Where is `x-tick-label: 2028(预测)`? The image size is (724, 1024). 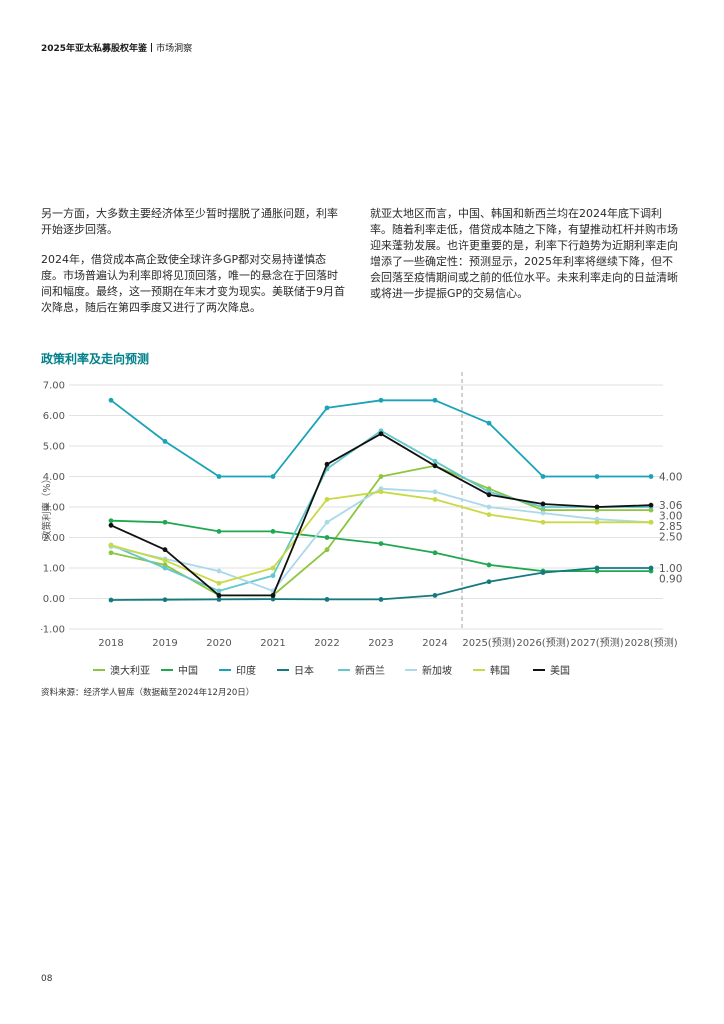
x-tick-label: 2028(预测) is located at coordinates (650, 642).